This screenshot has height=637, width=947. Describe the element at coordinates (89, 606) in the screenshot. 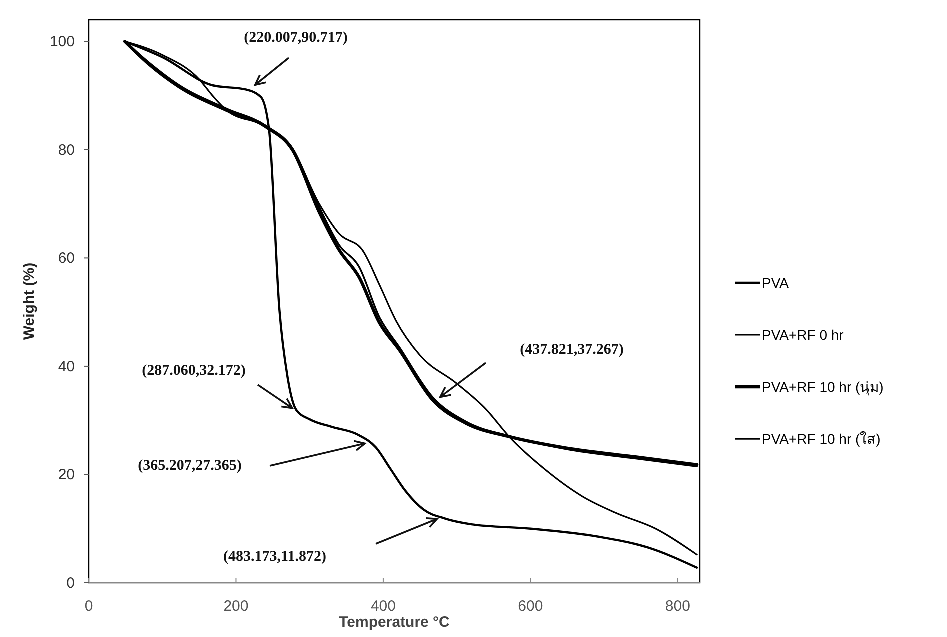

I see `x-tick-label: 0` at that location.